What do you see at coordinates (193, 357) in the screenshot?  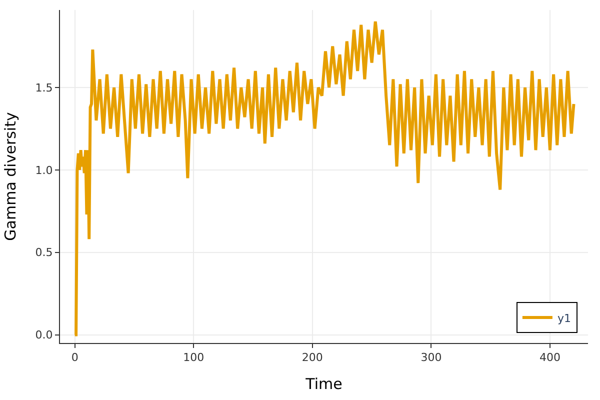 I see `x-tick-label: 100` at bounding box center [193, 357].